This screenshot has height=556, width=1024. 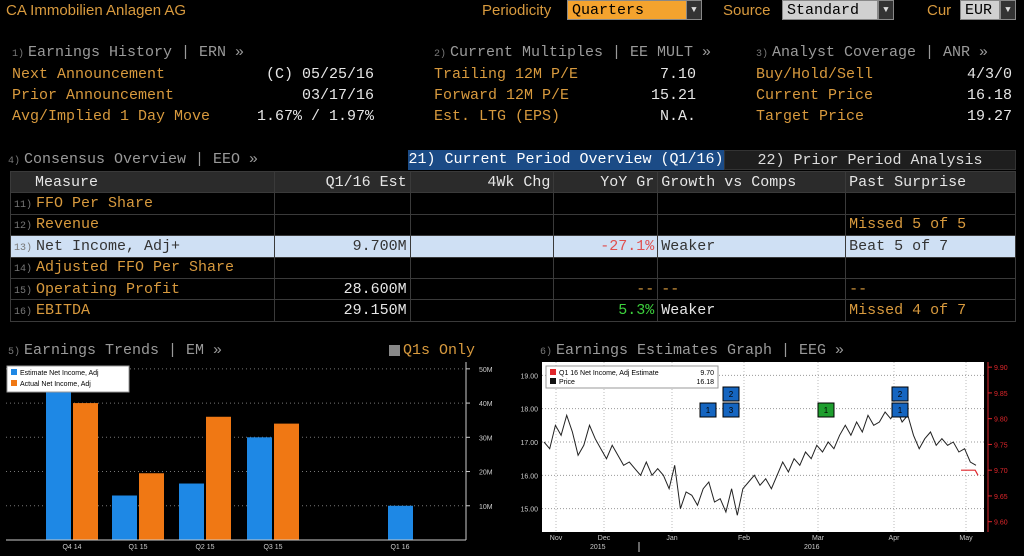 What do you see at coordinates (1001, 497) in the screenshot?
I see `y-tick-label-right: 9.65` at bounding box center [1001, 497].